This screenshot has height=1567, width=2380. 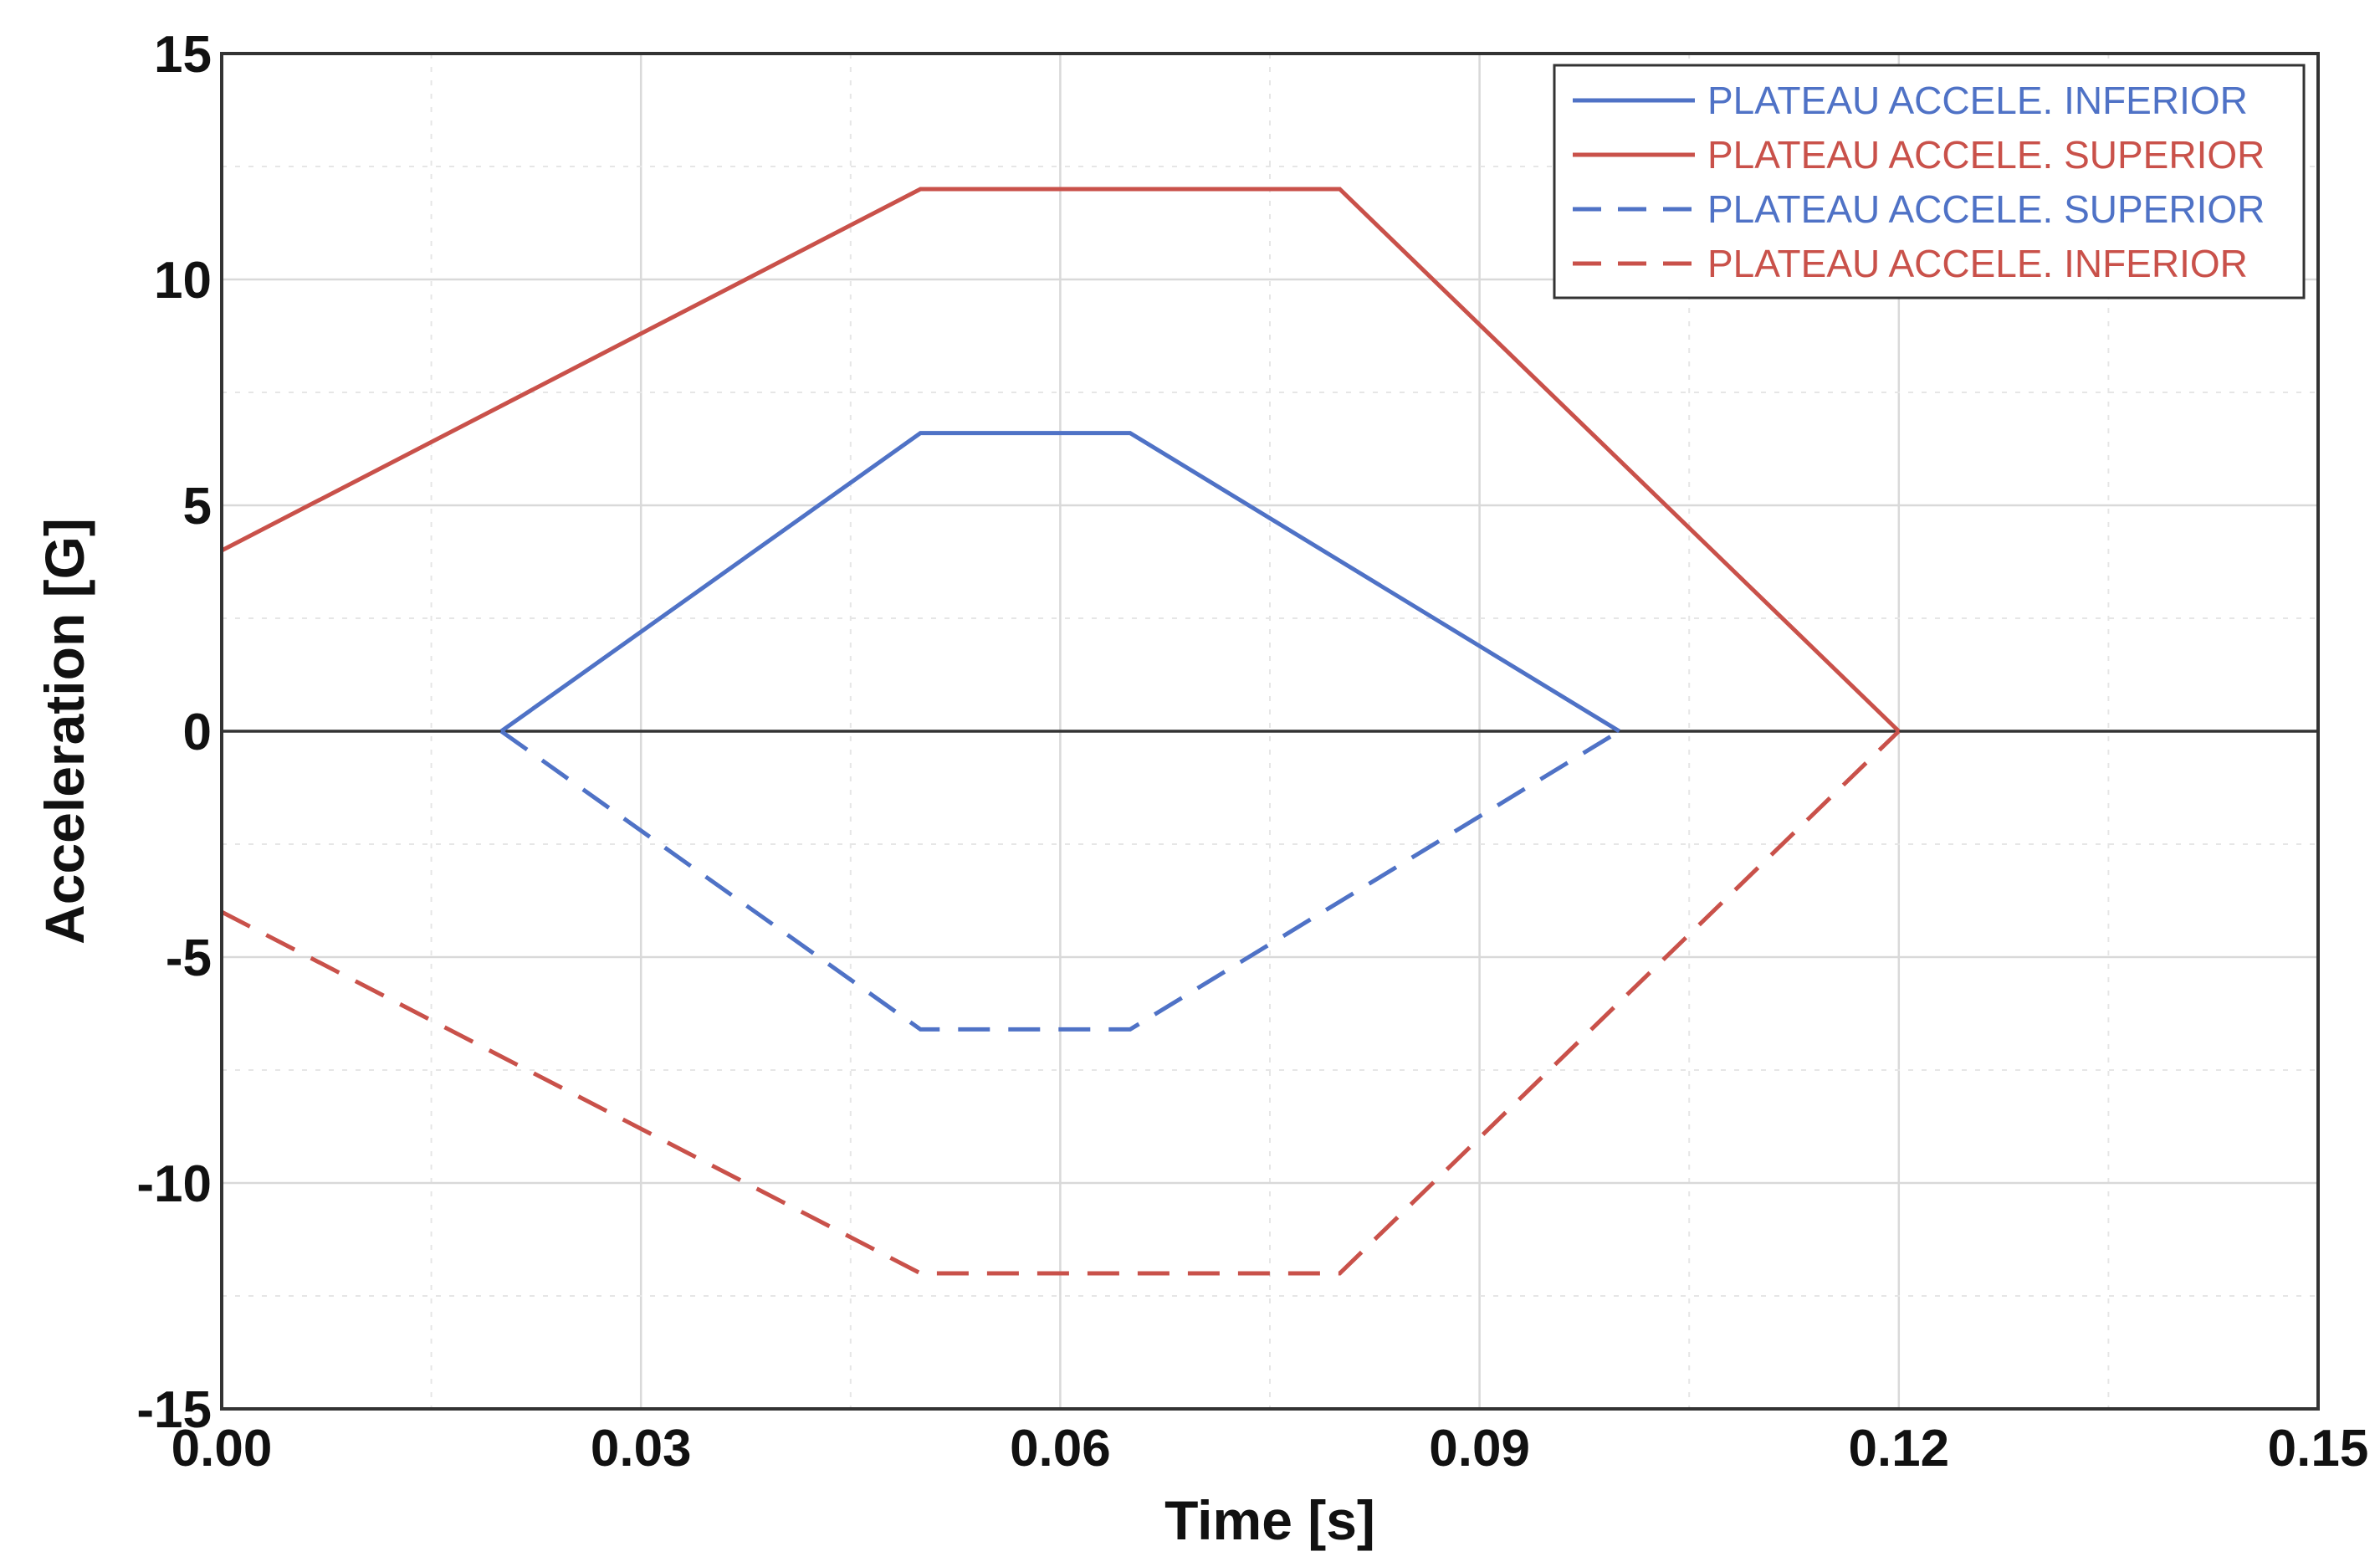 I want to click on legend-box, so click(x=1929, y=182).